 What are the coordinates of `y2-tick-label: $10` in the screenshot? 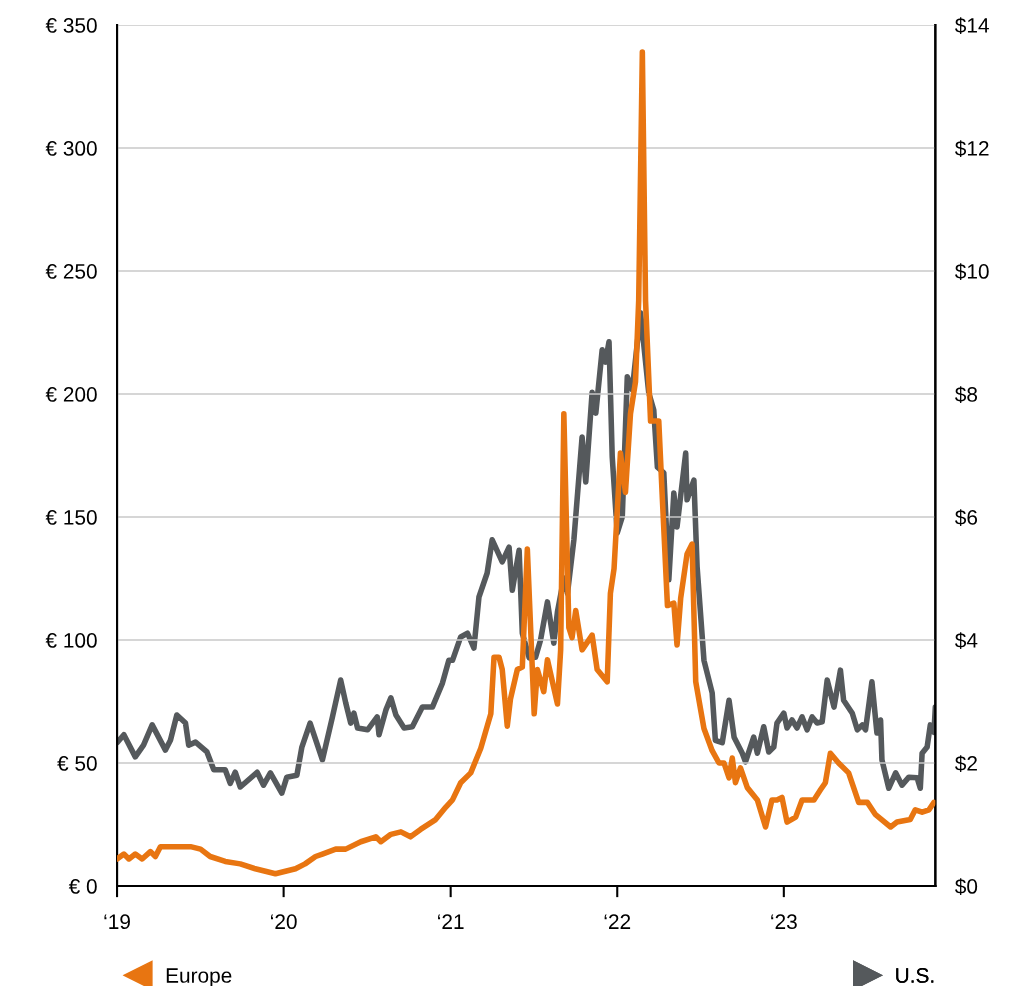 It's located at (972, 272).